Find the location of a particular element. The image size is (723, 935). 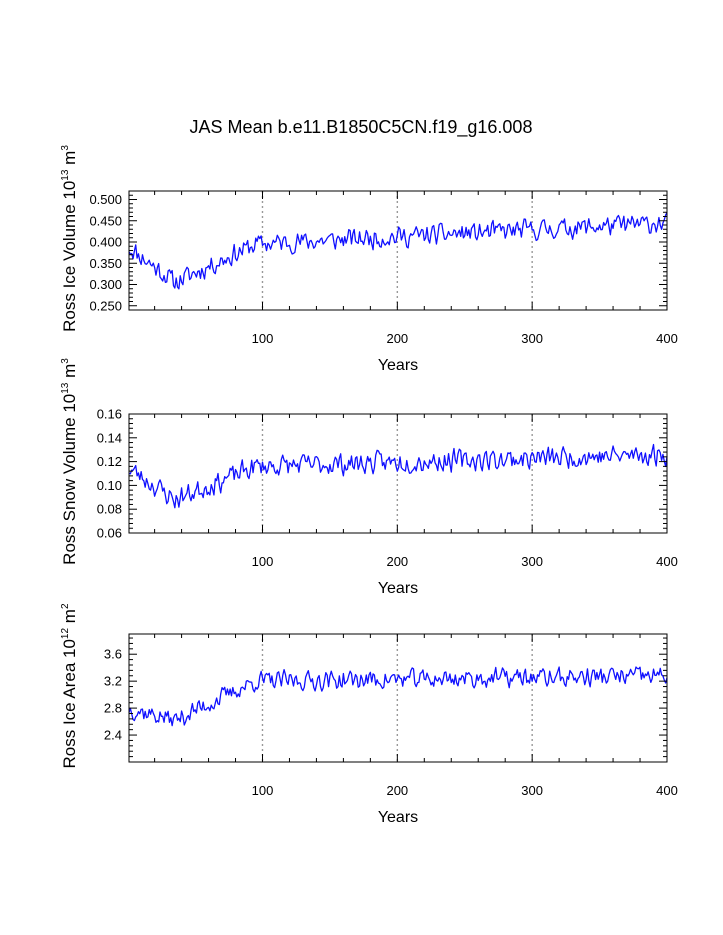

y-axis-label: Ross Snow Volume 1013 m3 is located at coordinates (69, 461).